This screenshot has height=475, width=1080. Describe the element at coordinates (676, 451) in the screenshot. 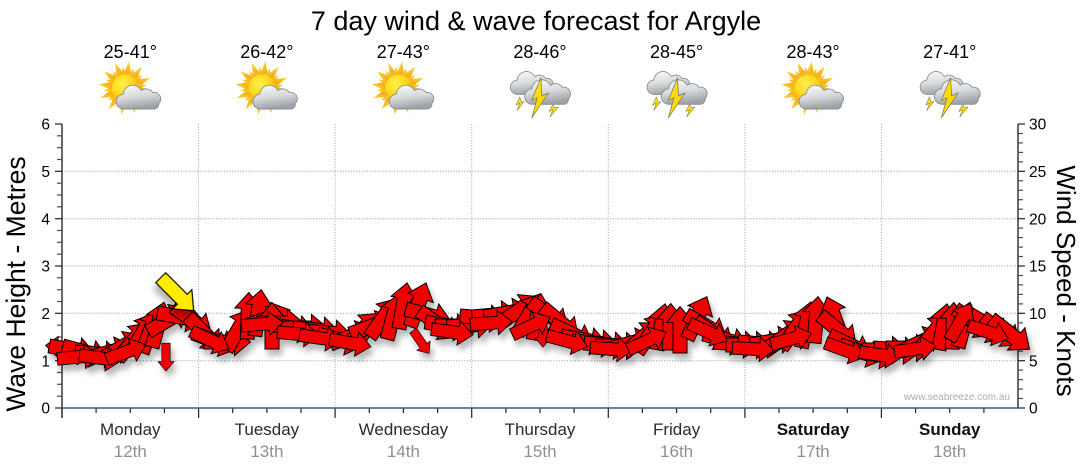

I see `svg-text: 16th` at that location.